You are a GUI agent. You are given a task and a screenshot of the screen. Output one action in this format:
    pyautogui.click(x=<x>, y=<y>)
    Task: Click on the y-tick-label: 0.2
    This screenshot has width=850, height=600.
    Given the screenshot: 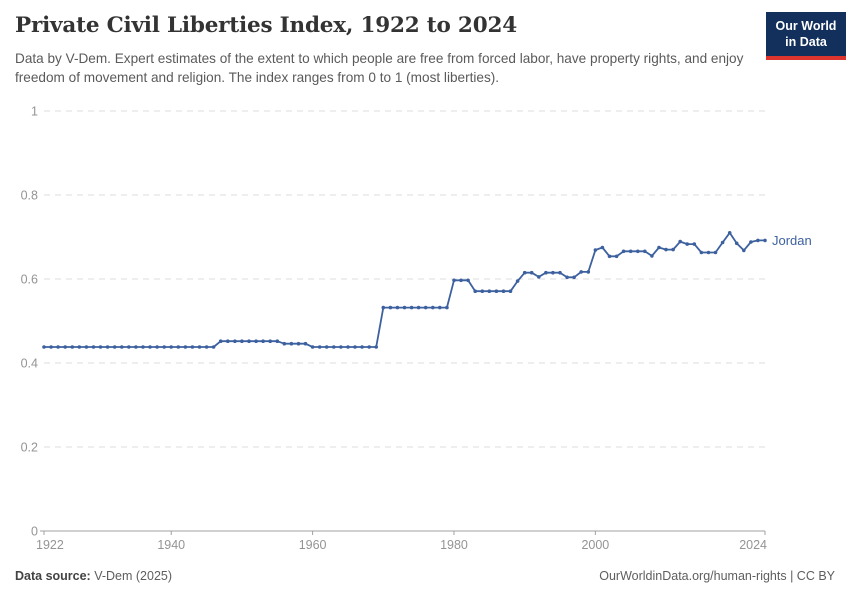 What is the action you would take?
    pyautogui.click(x=29, y=448)
    